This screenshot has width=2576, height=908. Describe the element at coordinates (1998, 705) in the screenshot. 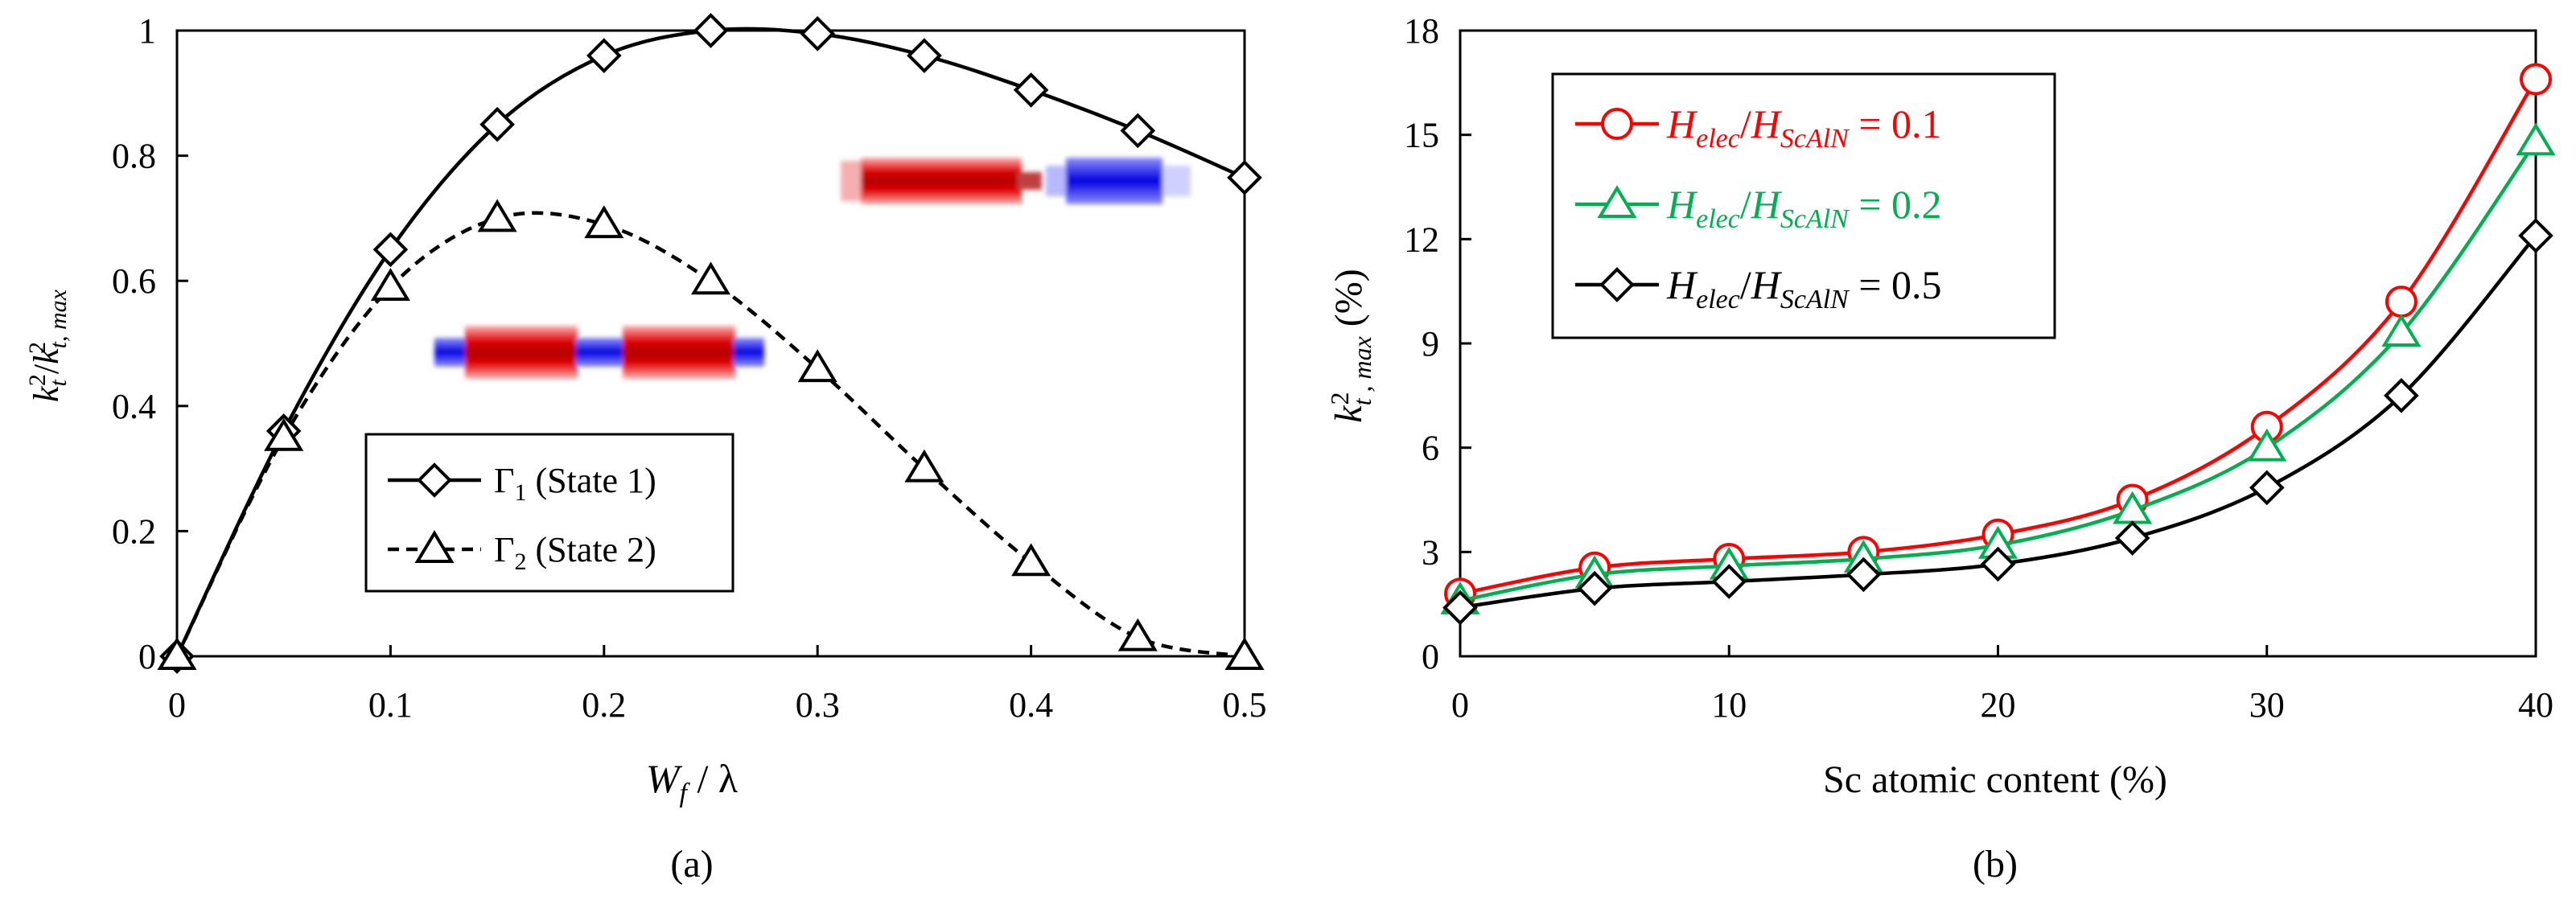

I see `chart-b-x-tick-label-2: 20` at that location.